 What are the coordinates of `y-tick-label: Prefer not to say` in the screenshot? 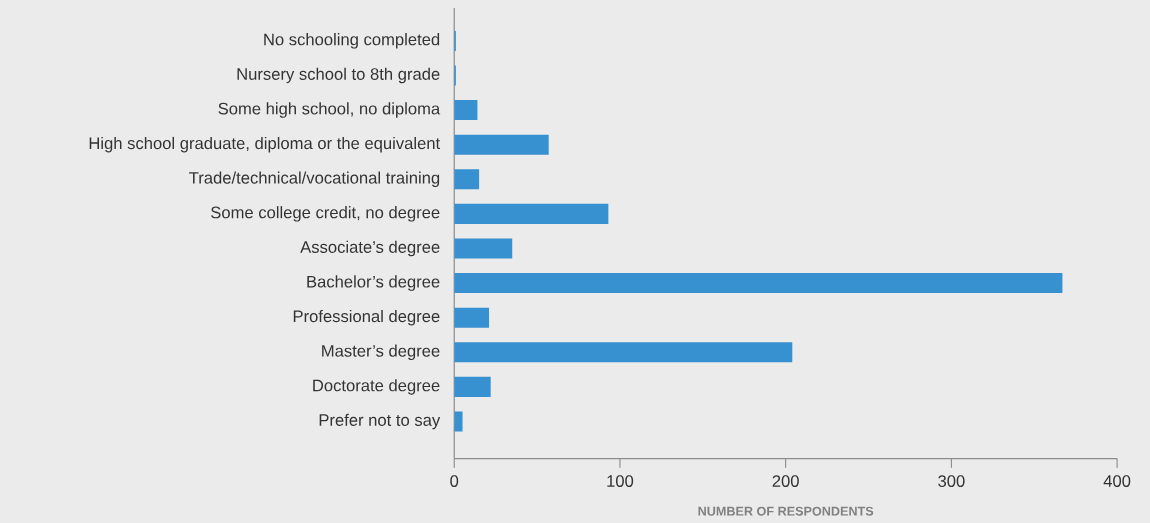 It's located at (380, 421).